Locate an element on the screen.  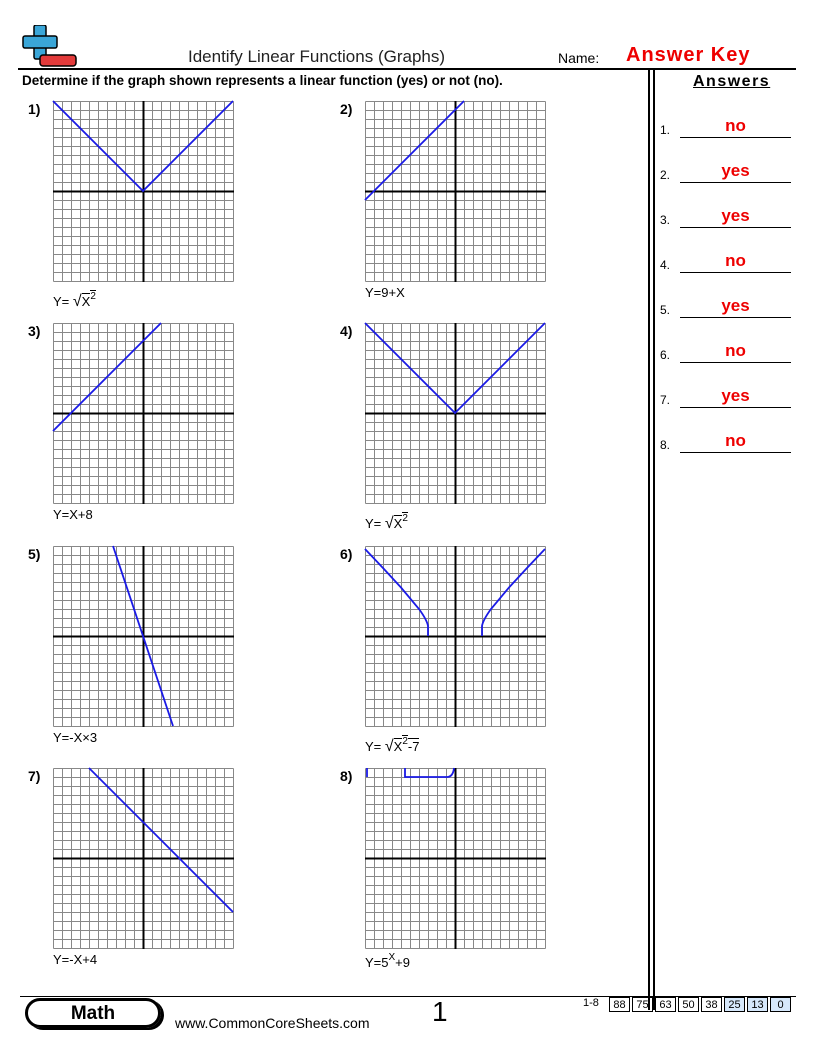
name-value: Answer Key is located at coordinates (688, 55).